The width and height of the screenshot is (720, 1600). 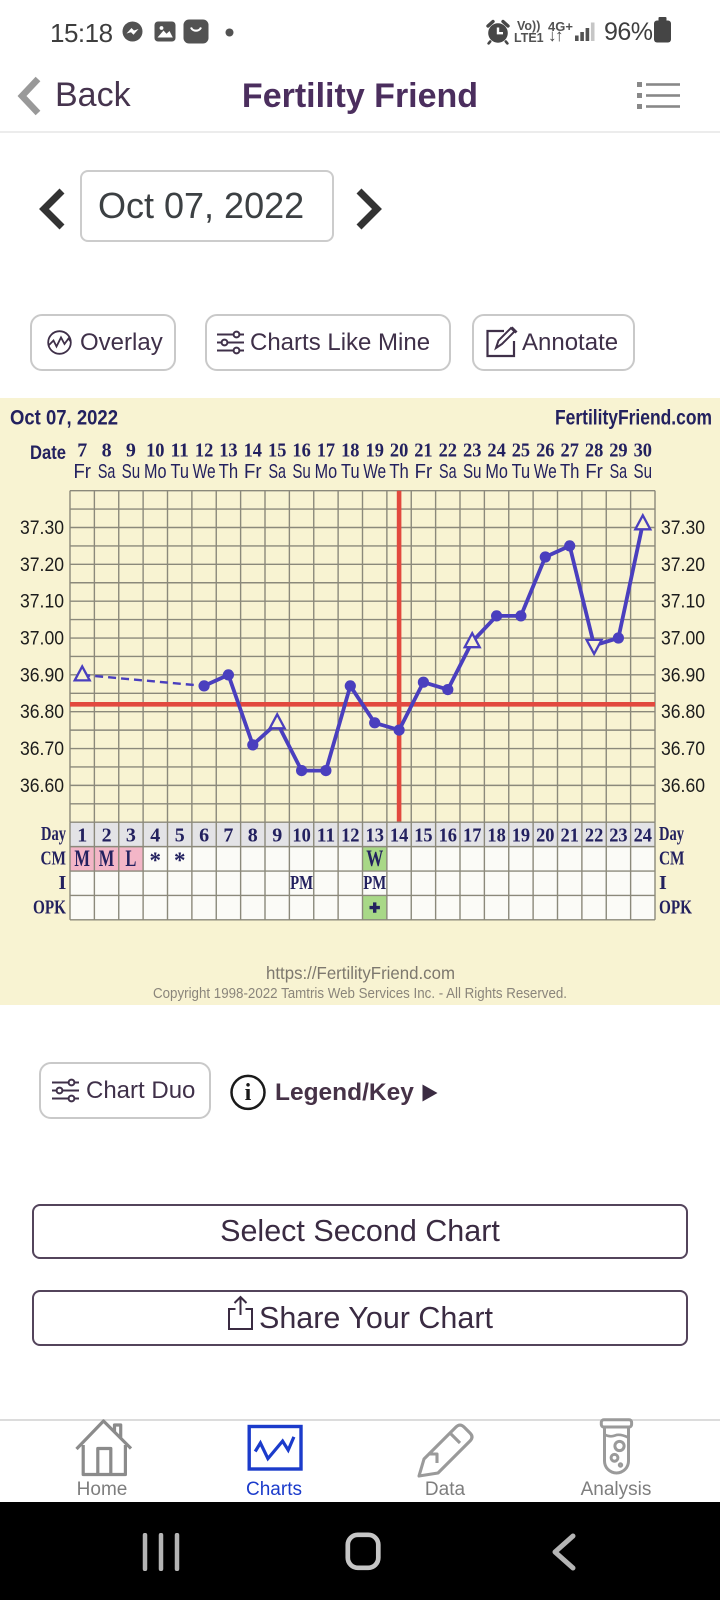 I want to click on svg-text: L, so click(x=130, y=858).